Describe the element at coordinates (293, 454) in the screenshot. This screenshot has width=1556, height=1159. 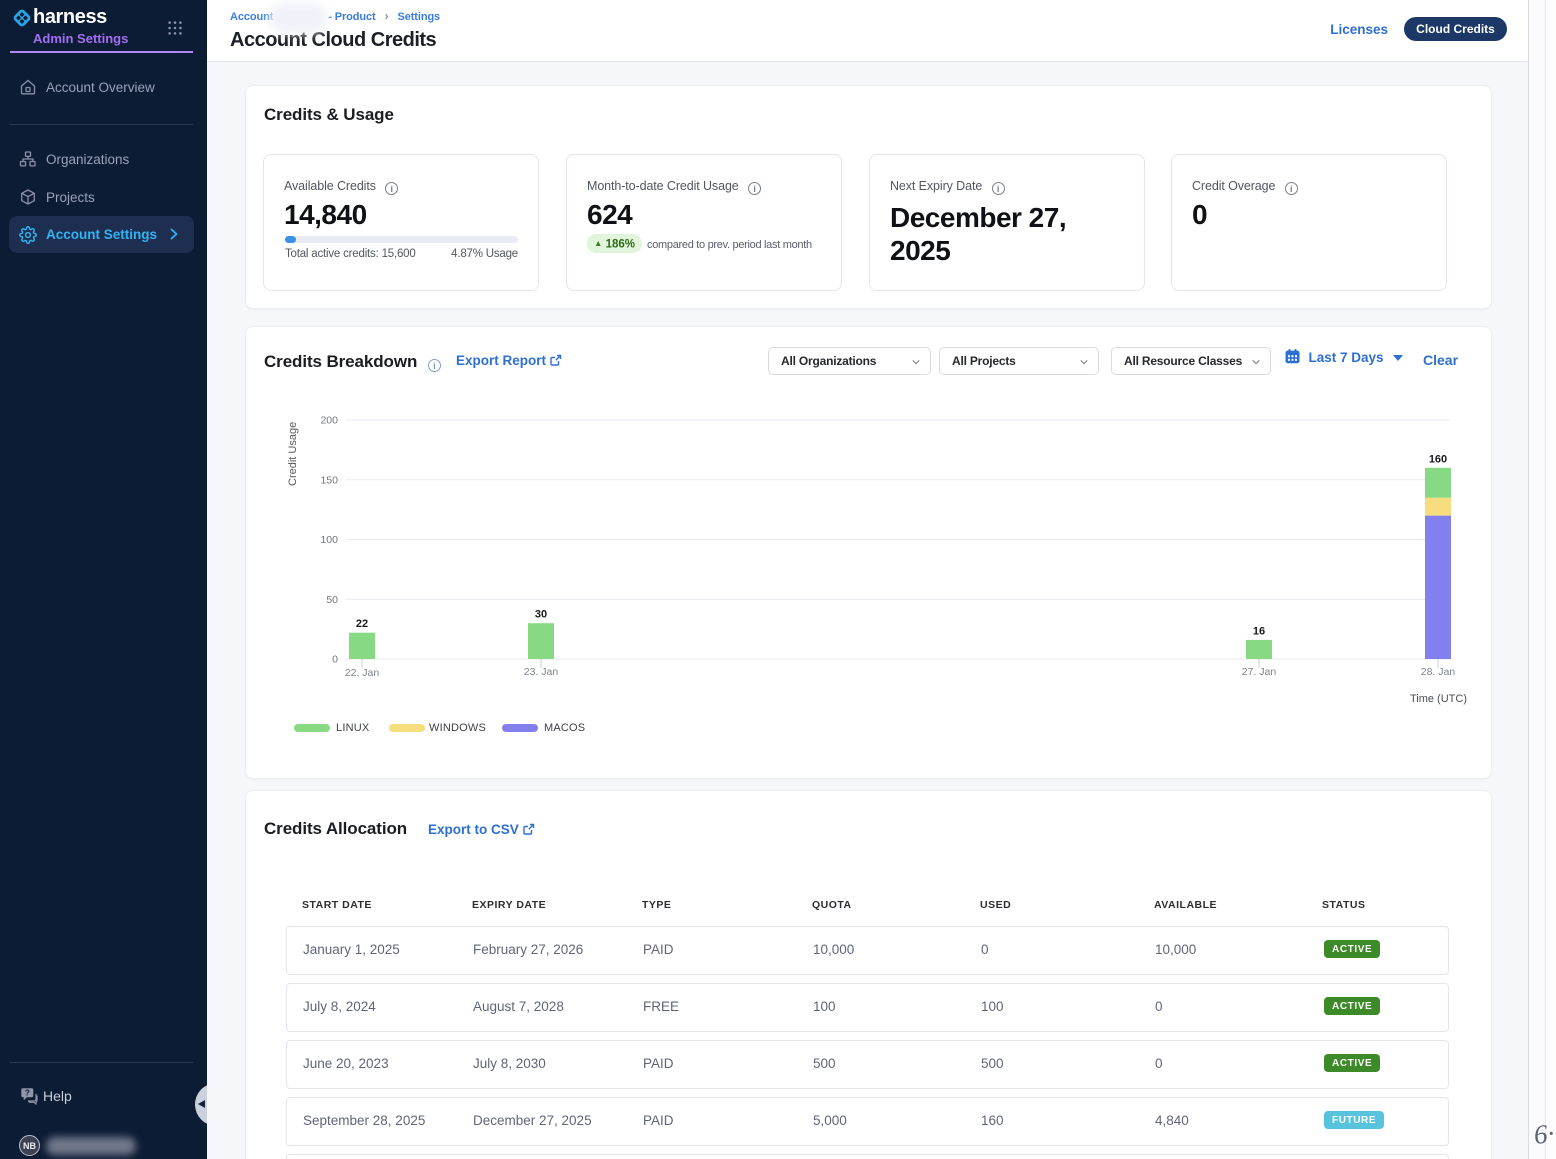
I see `svg-text: Credit Usage` at that location.